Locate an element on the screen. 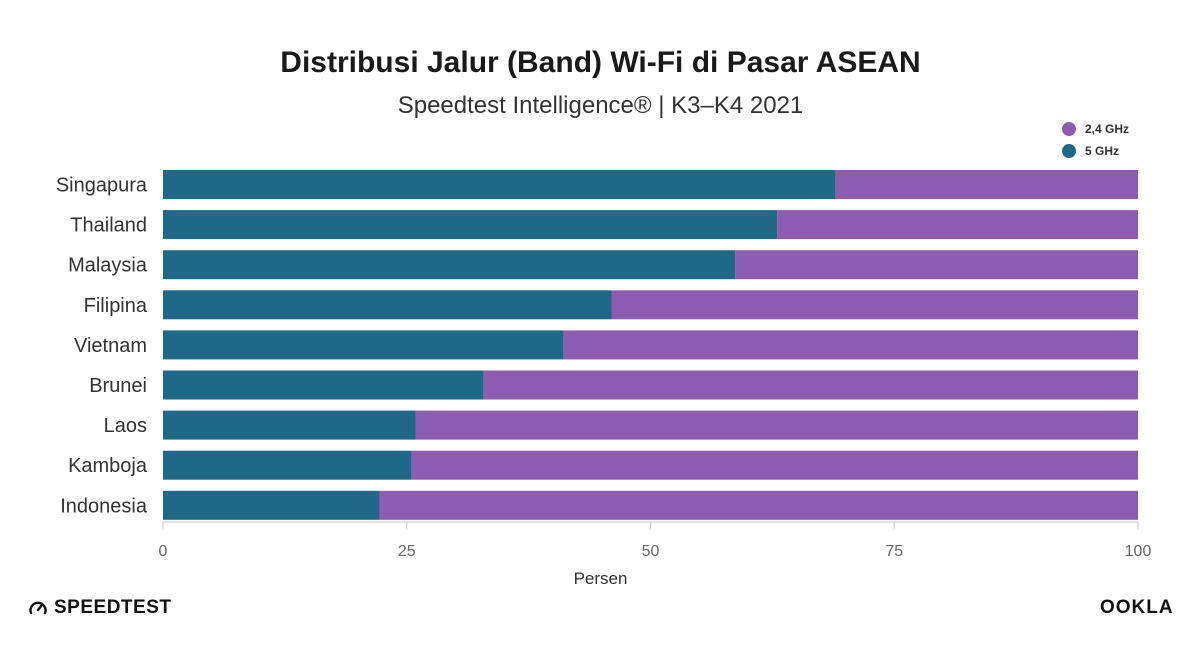  x-tick-label-50: 50 is located at coordinates (651, 551).